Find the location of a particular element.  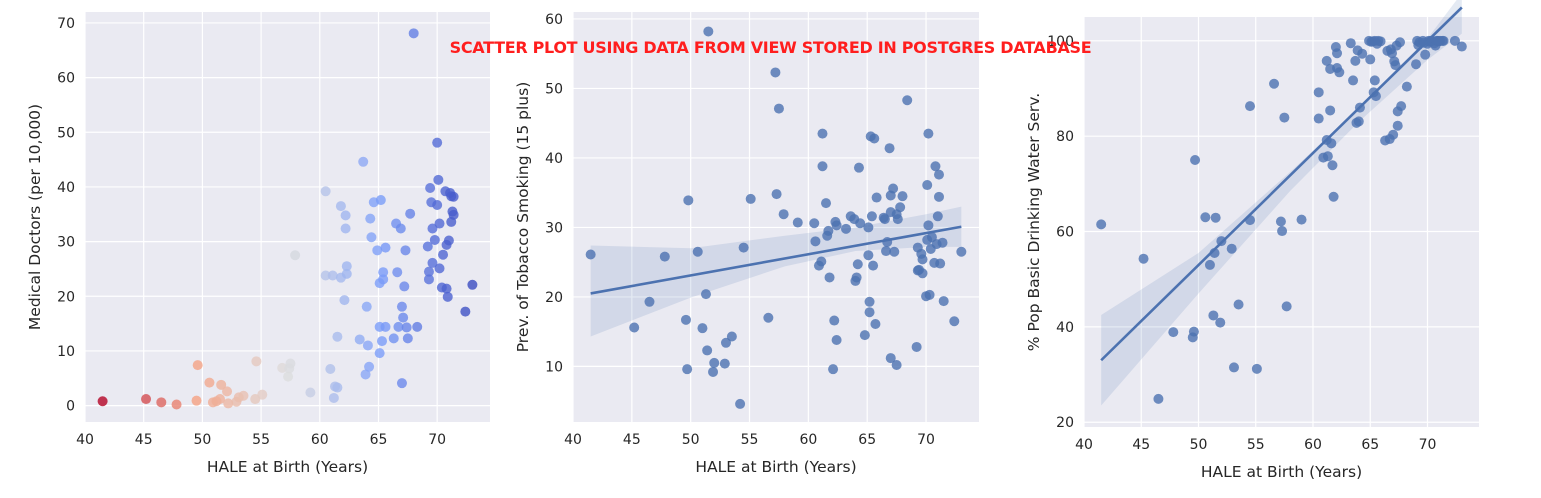

x-tick-label: 40 is located at coordinates (1084, 445).